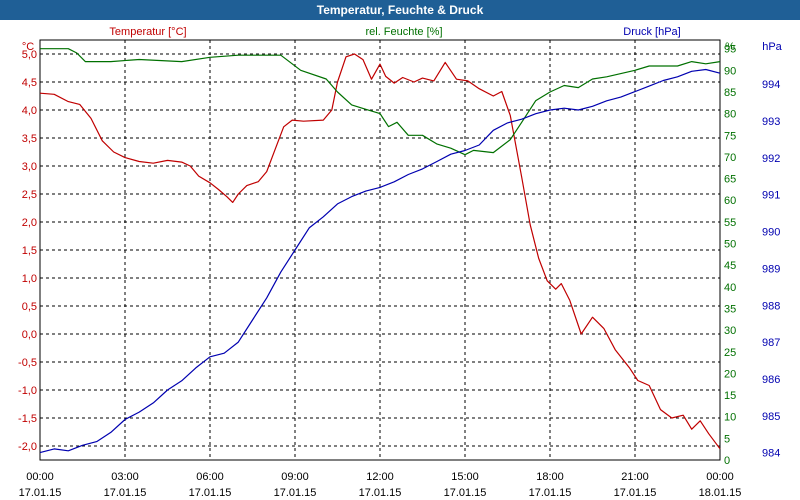 This screenshot has height=500, width=800. What do you see at coordinates (635, 477) in the screenshot?
I see `x-tick-time: 21:00` at bounding box center [635, 477].